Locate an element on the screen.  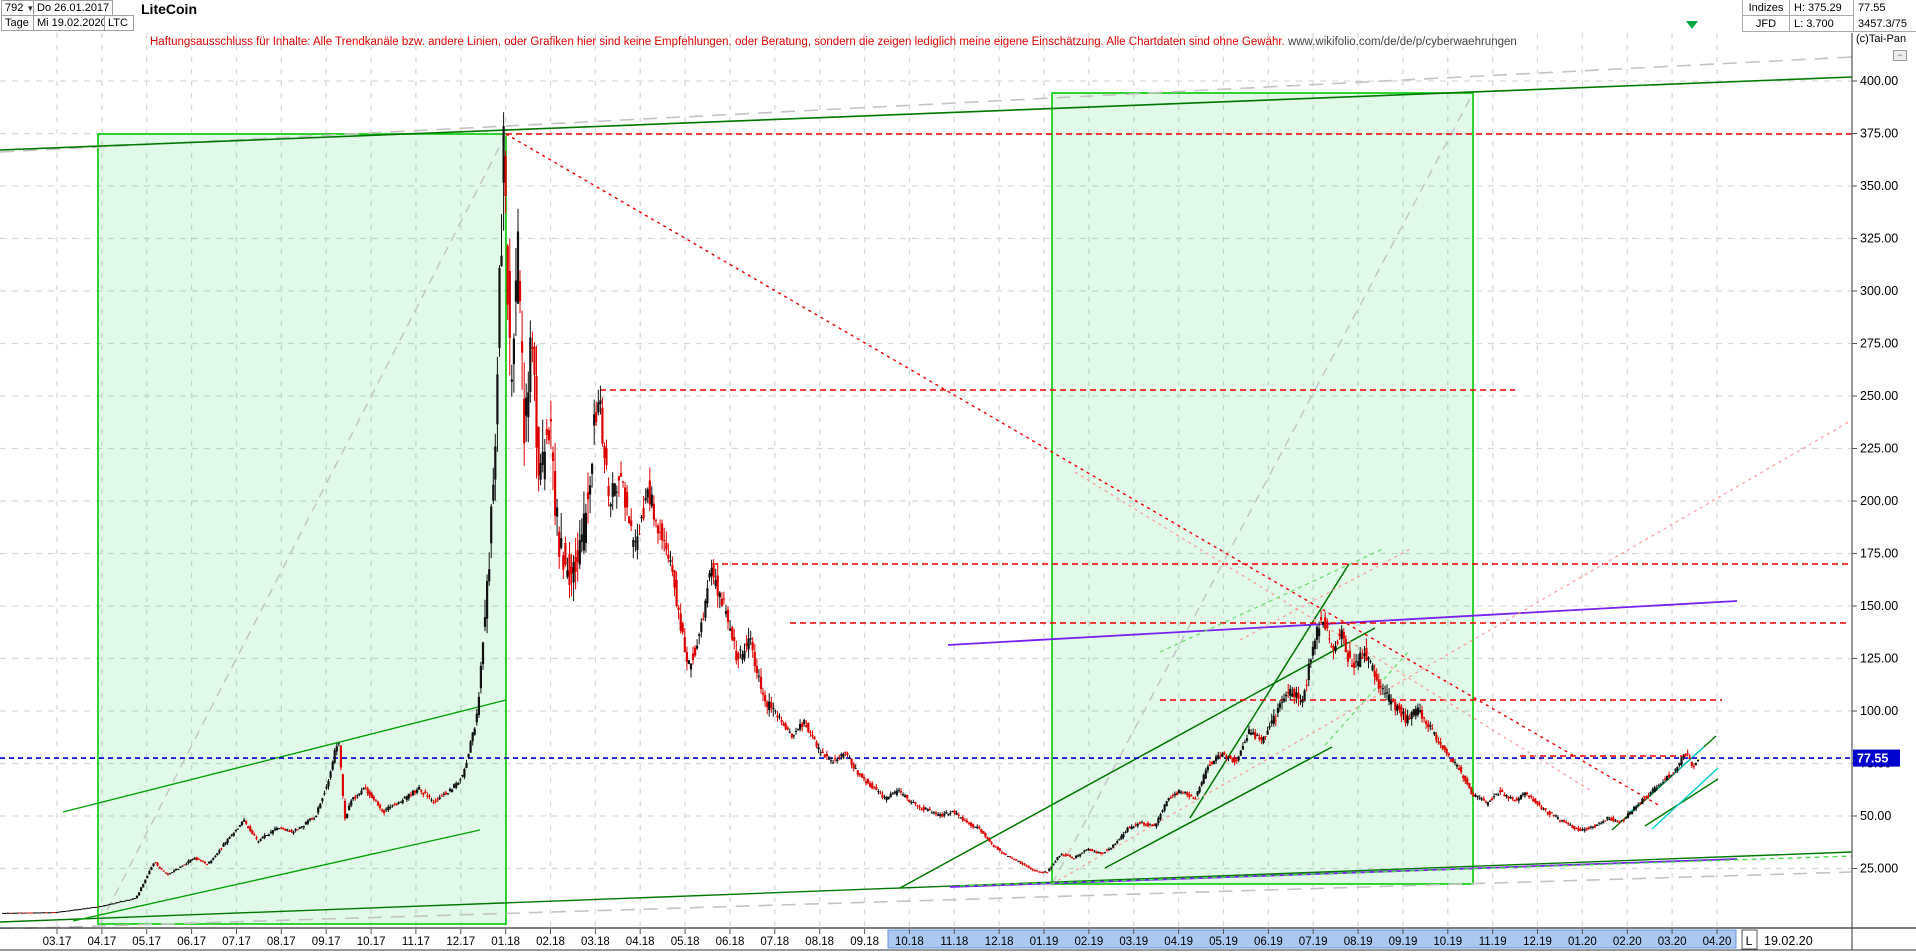
svg-text: 11.17 is located at coordinates (416, 942).